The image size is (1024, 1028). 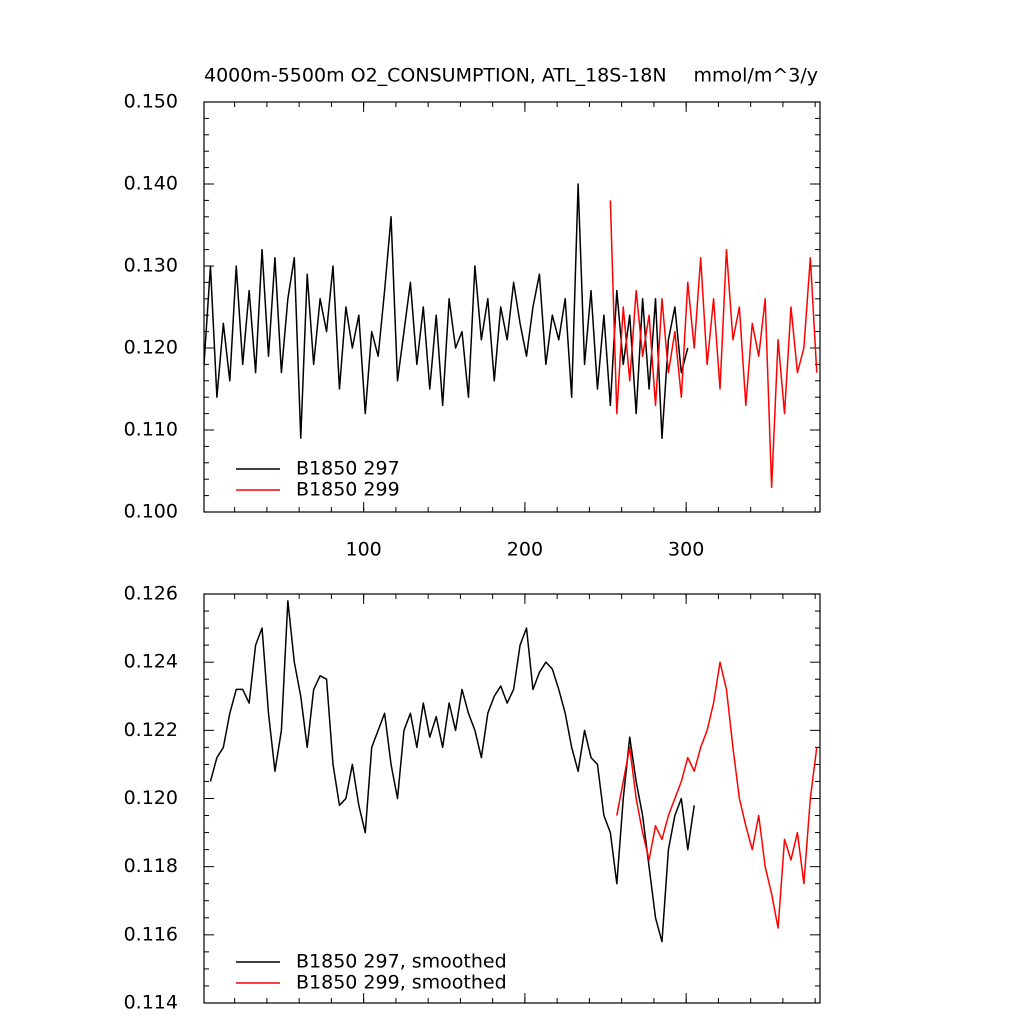 What do you see at coordinates (151, 430) in the screenshot?
I see `y-tick-label: 0.110` at bounding box center [151, 430].